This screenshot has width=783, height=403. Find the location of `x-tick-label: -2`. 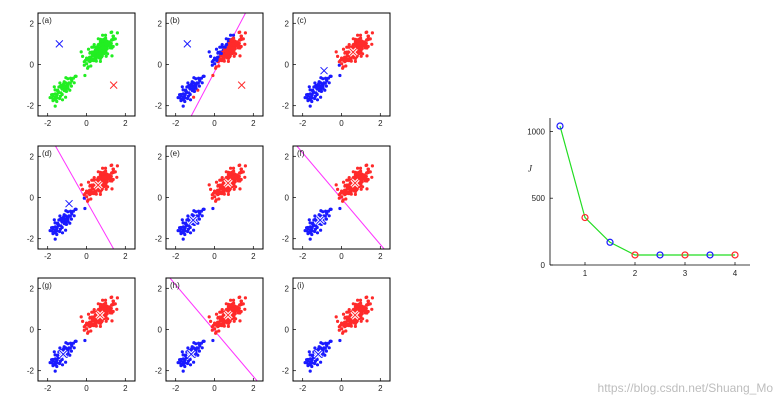

x-tick-label: -2 is located at coordinates (176, 256).